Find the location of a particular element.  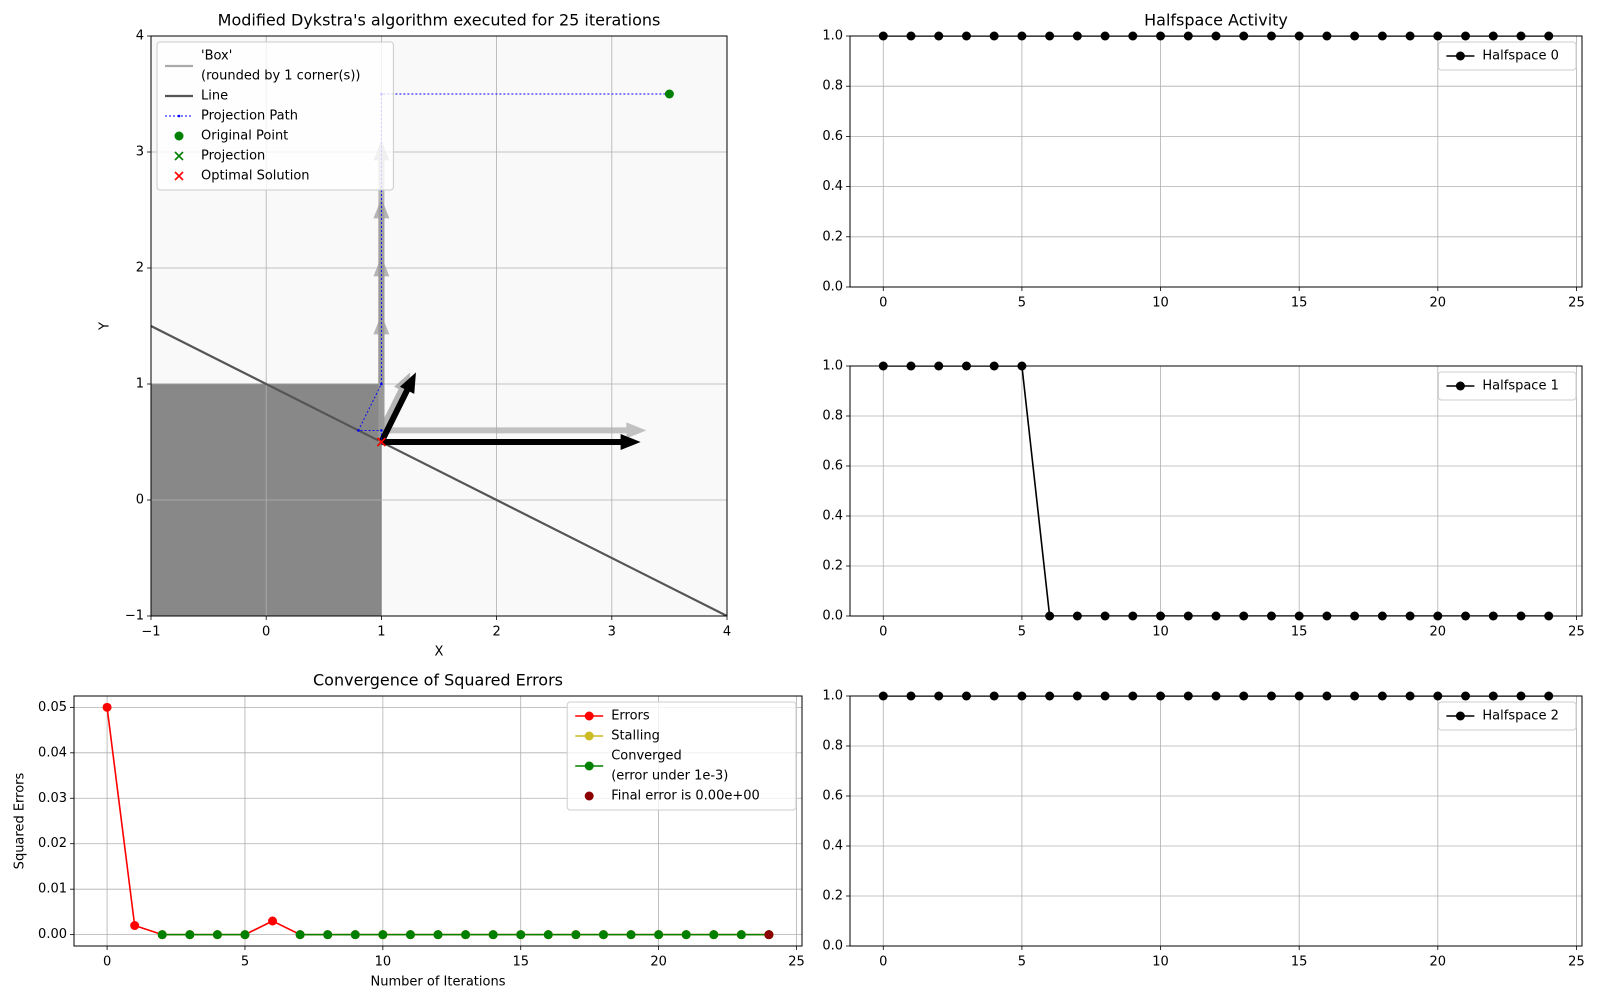

legend-label: Halfspace 1 is located at coordinates (1520, 386).